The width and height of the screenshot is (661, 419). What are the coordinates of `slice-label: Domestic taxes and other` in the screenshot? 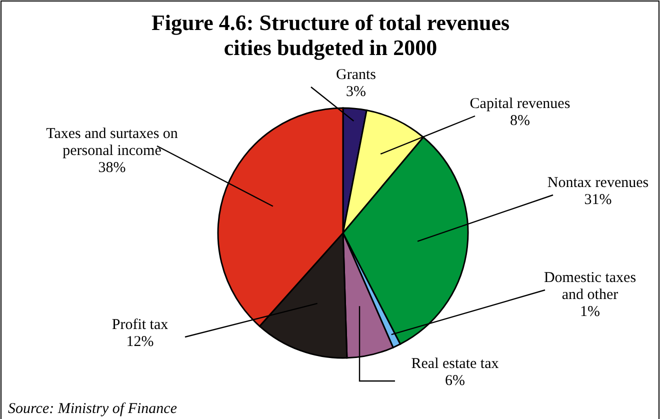 It's located at (590, 286).